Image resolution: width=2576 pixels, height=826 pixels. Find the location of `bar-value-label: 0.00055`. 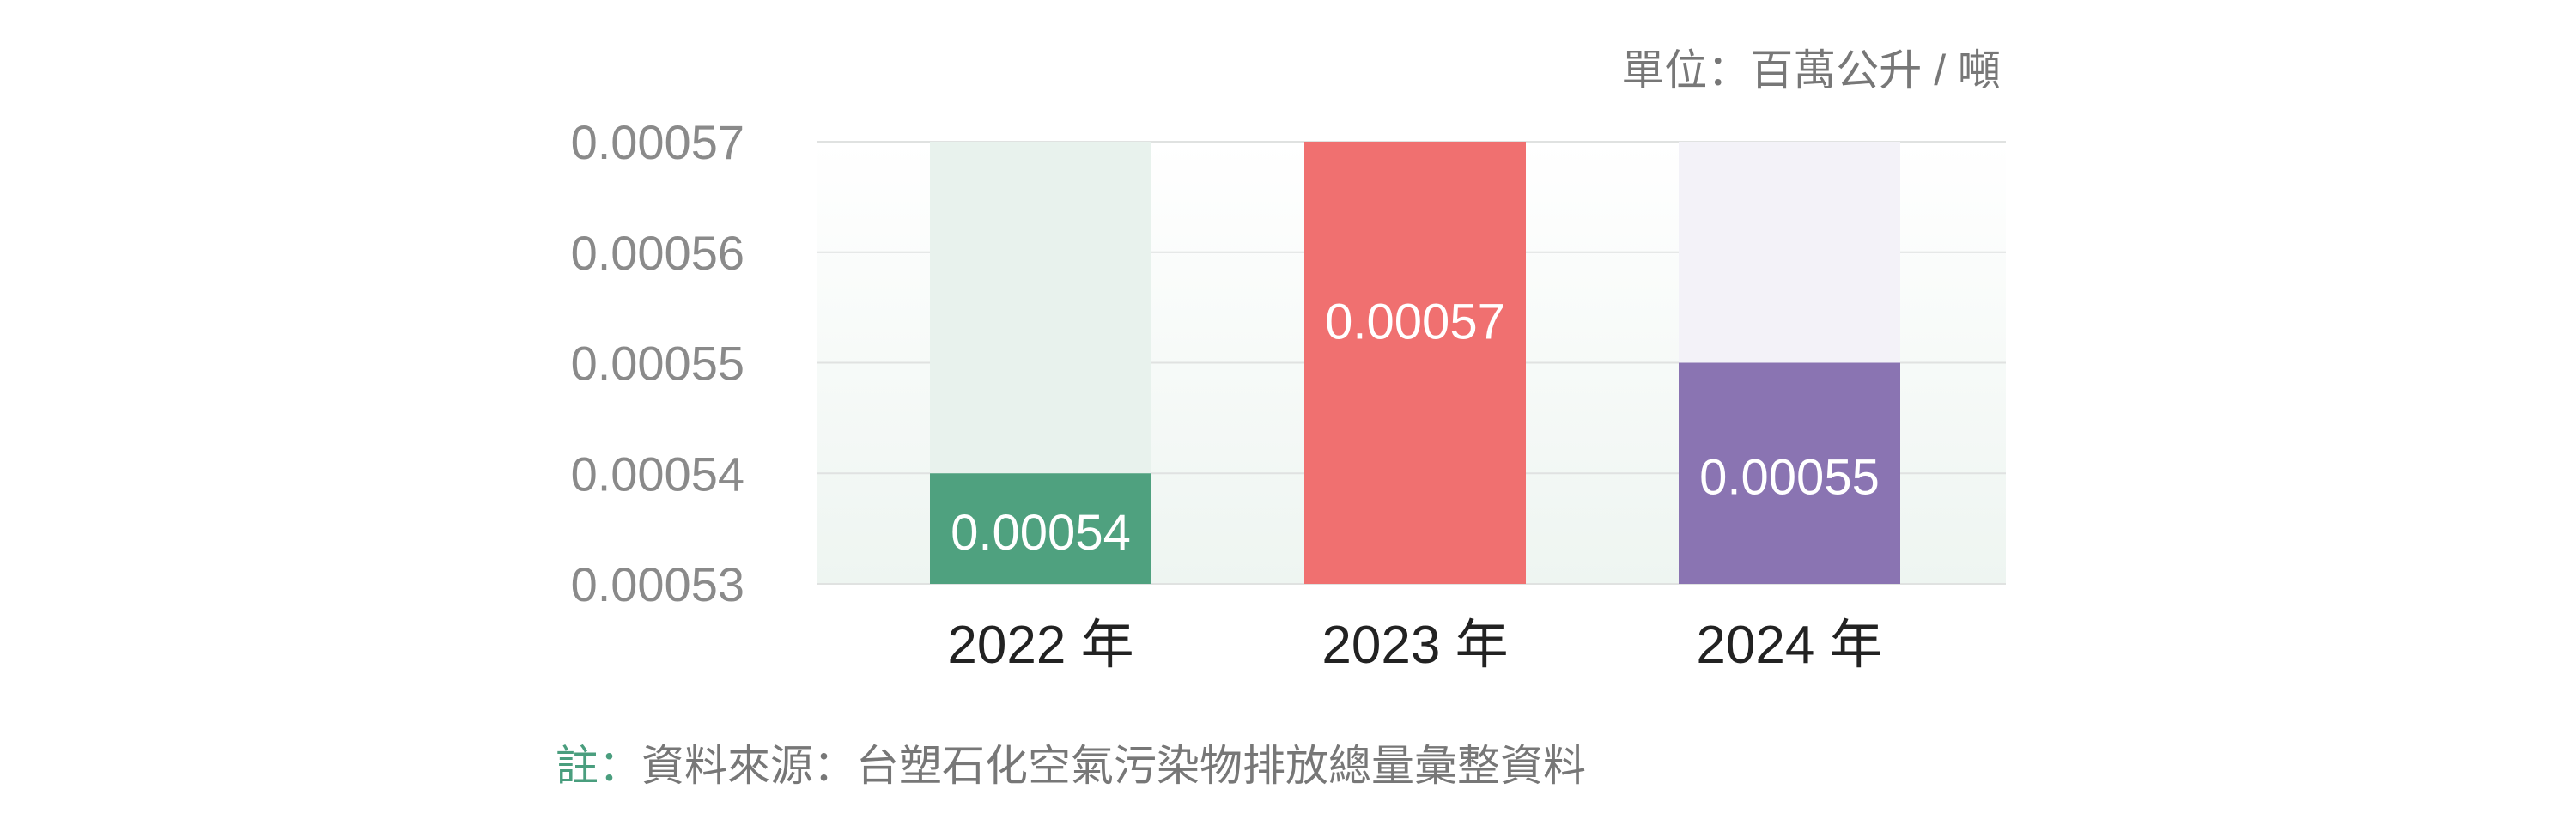

bar-value-label: 0.00055 is located at coordinates (1790, 477).